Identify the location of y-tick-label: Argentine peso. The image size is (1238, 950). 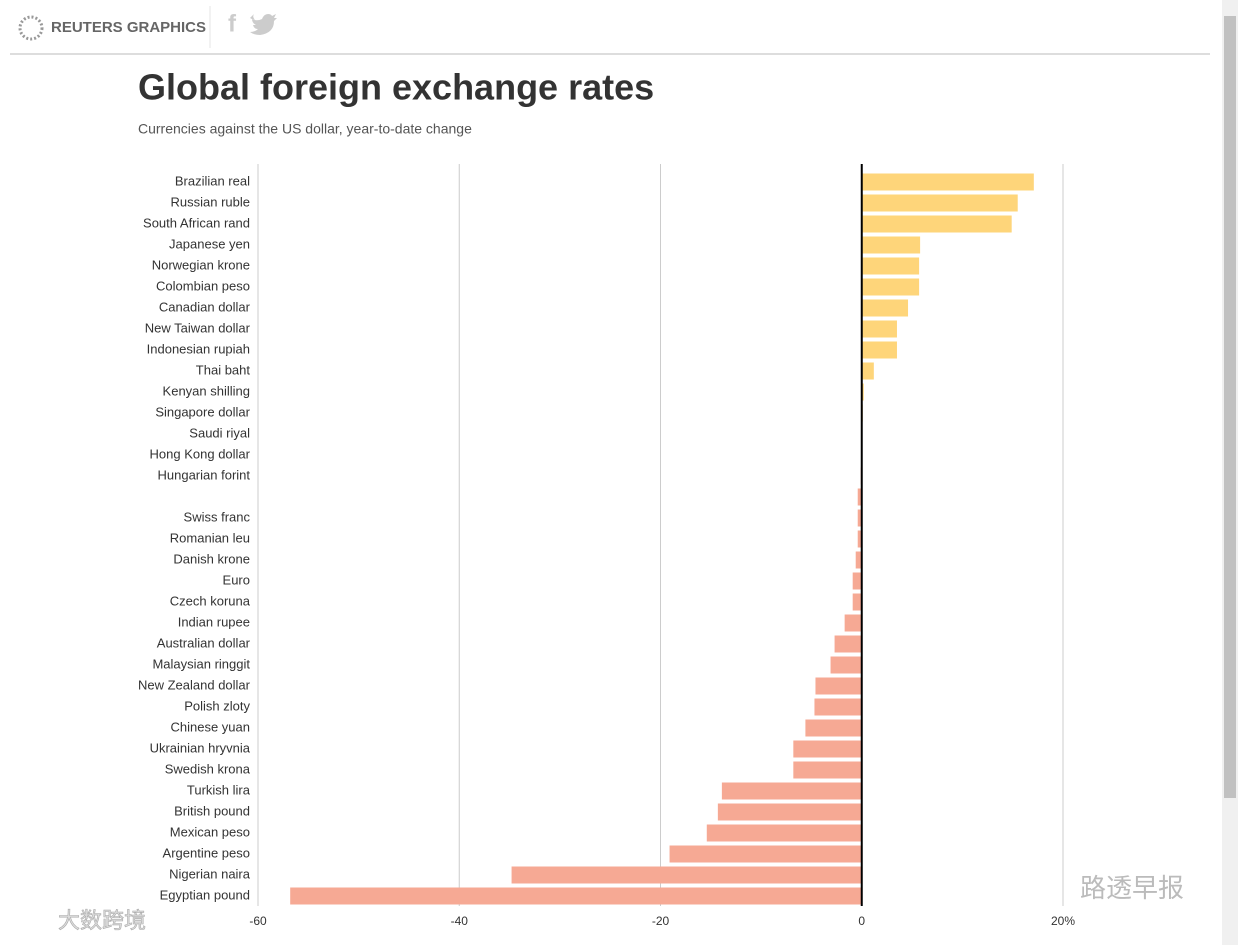
(206, 852).